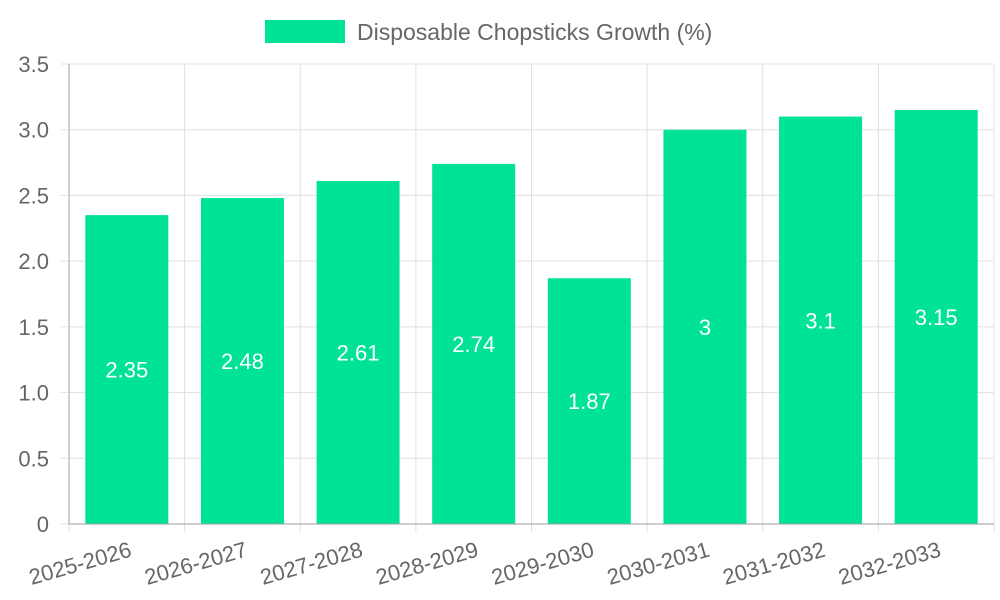 This screenshot has height=600, width=1000. Describe the element at coordinates (196, 563) in the screenshot. I see `x-tick-label: 2026-2027` at that location.